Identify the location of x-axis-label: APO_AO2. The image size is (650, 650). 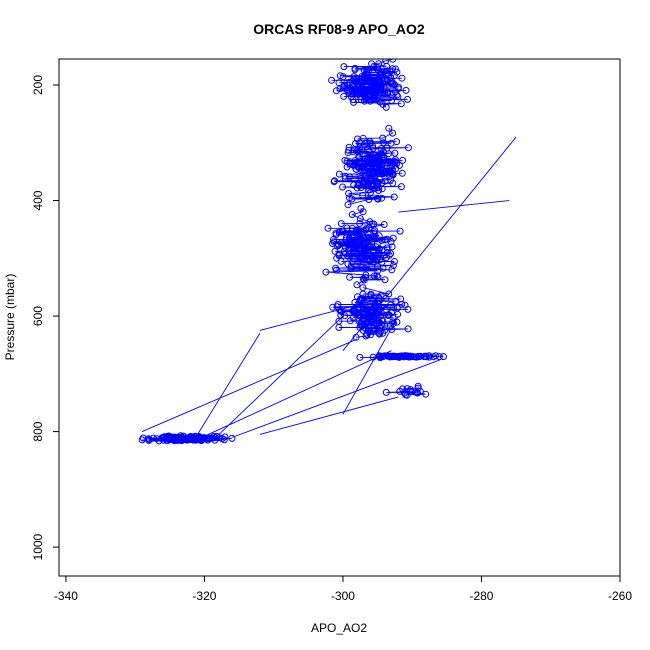
(339, 628).